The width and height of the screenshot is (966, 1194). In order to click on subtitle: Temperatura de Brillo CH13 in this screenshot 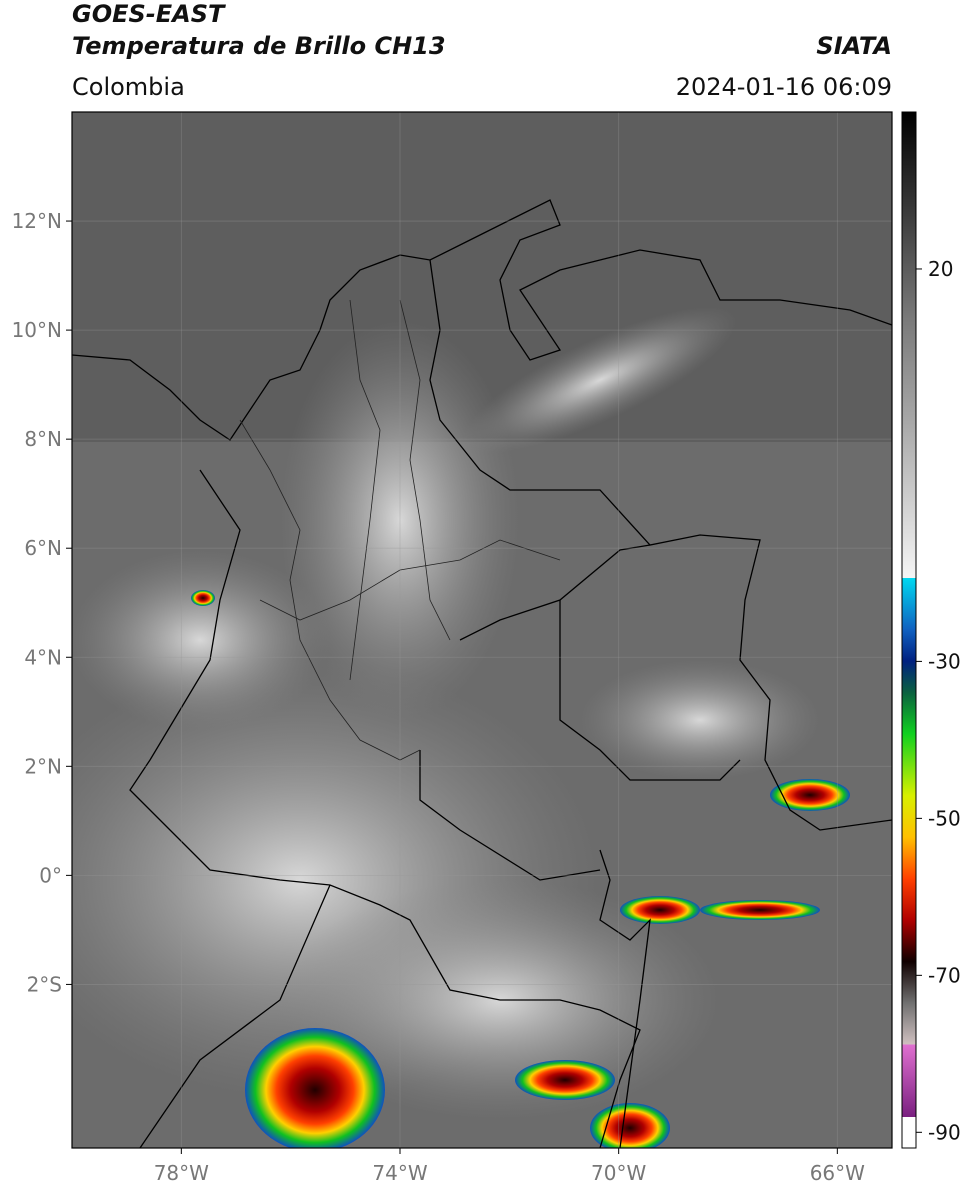, I will do `click(259, 46)`.